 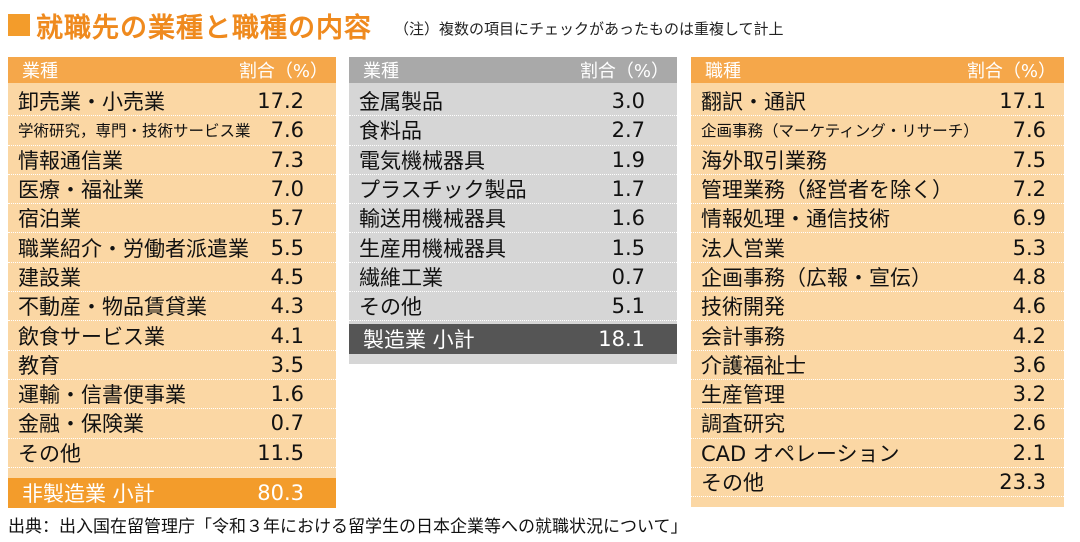 What do you see at coordinates (816, 277) in the screenshot?
I see `row-label: 企画事務（広報・宣伝）` at bounding box center [816, 277].